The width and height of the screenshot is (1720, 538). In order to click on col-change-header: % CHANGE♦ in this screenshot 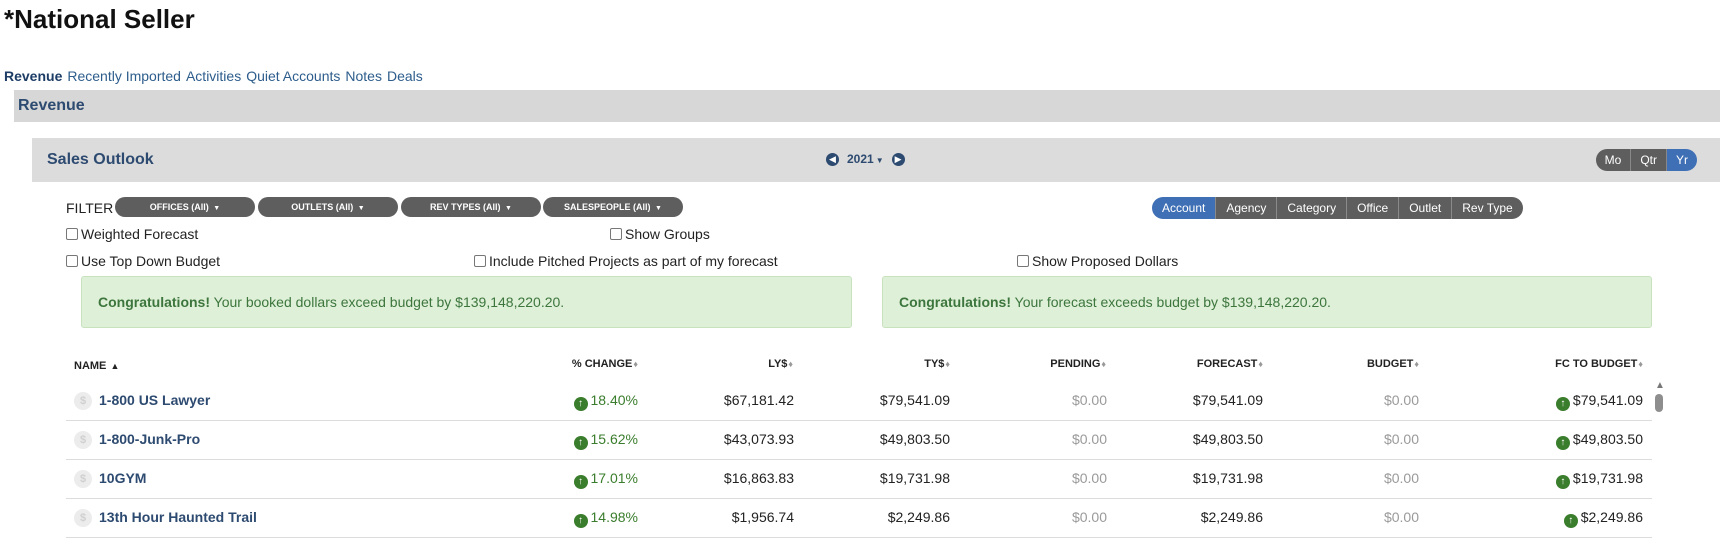, I will do `click(605, 364)`.